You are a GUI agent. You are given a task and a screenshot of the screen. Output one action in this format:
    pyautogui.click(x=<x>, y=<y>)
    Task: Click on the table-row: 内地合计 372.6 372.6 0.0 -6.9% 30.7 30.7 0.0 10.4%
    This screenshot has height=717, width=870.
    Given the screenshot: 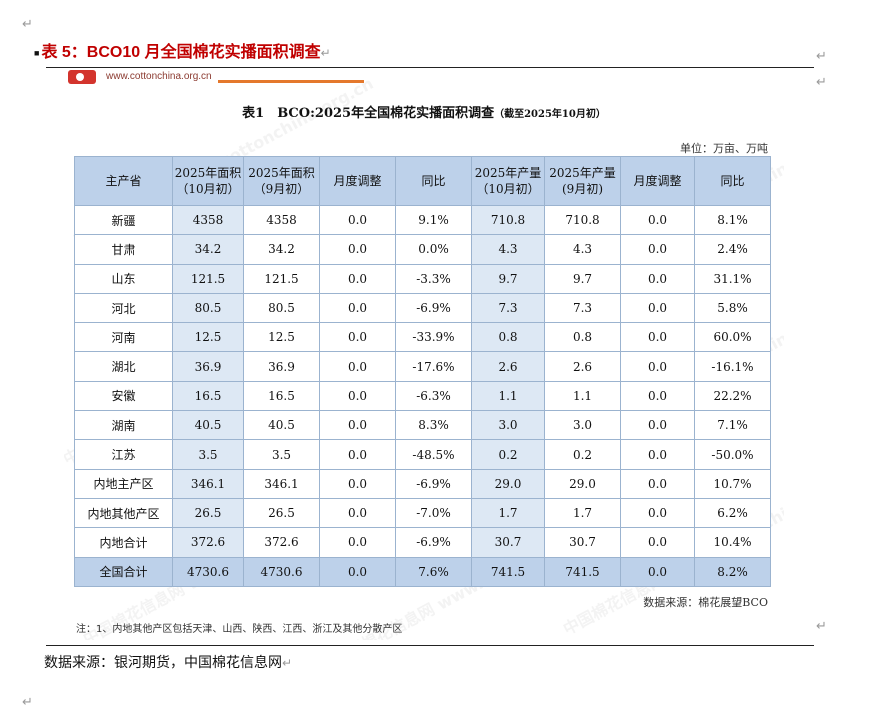 What is the action you would take?
    pyautogui.click(x=422, y=542)
    